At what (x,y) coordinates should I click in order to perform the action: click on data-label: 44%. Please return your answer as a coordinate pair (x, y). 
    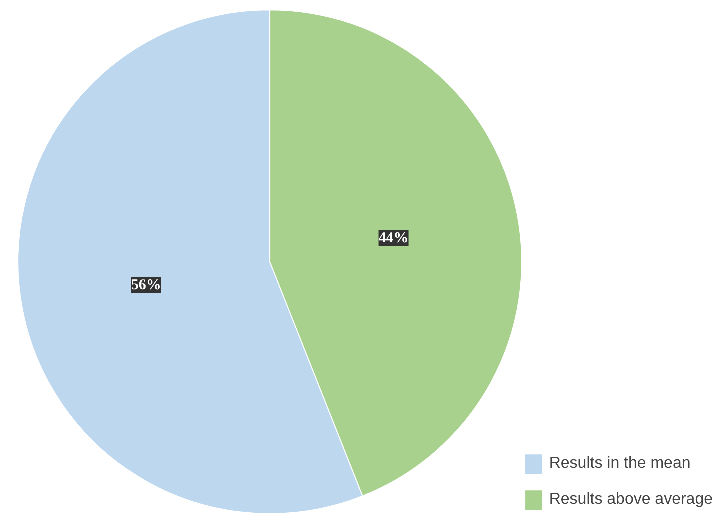
    Looking at the image, I should click on (393, 238).